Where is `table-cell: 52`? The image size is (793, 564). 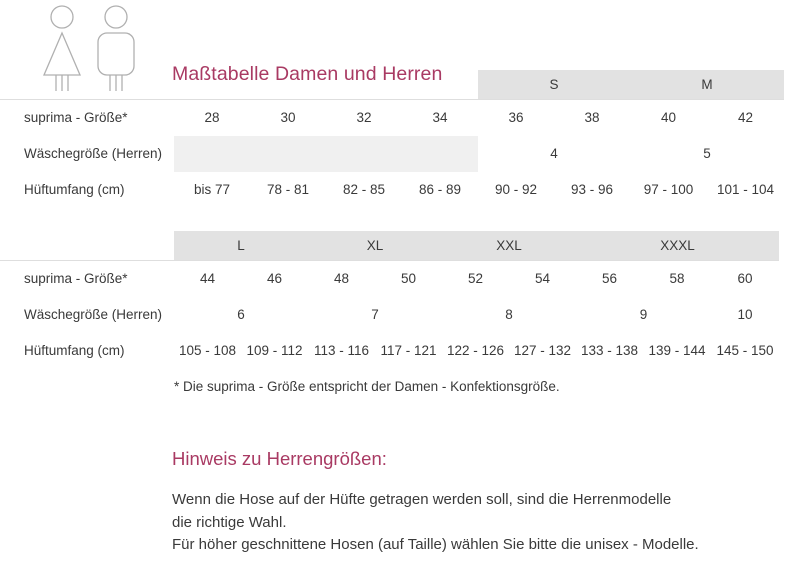
table-cell: 52 is located at coordinates (476, 278).